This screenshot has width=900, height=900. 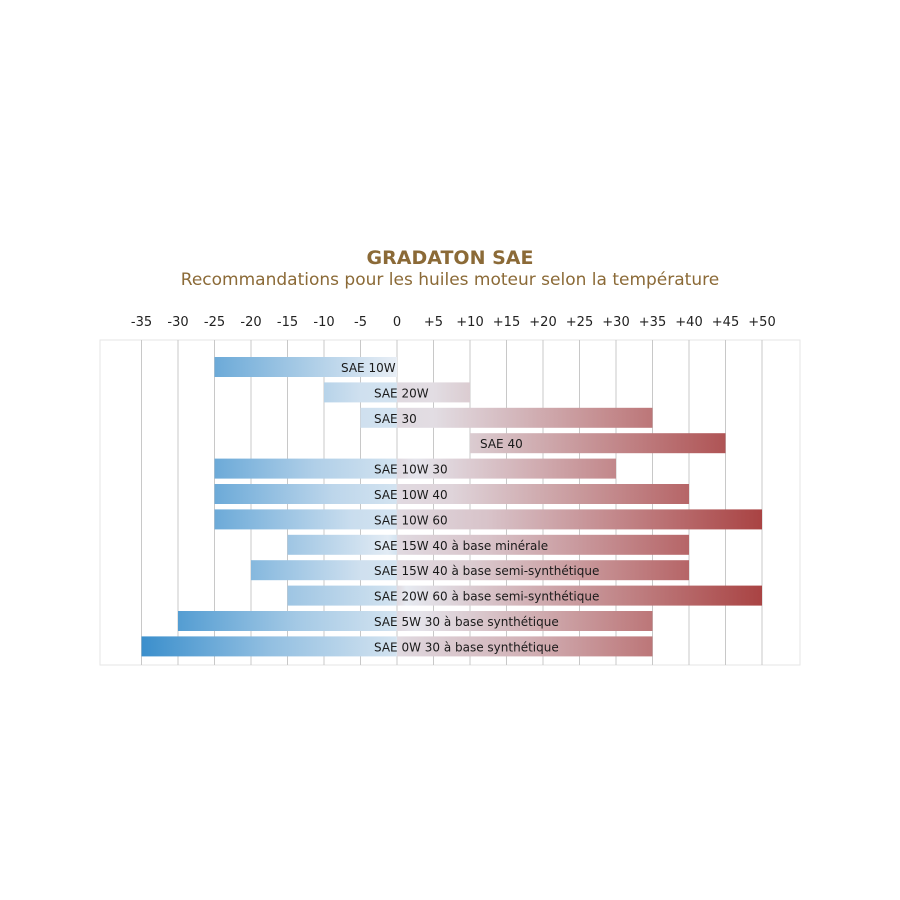 I want to click on bar-label: SAE 5W 30 à base synthétique, so click(x=466, y=622).